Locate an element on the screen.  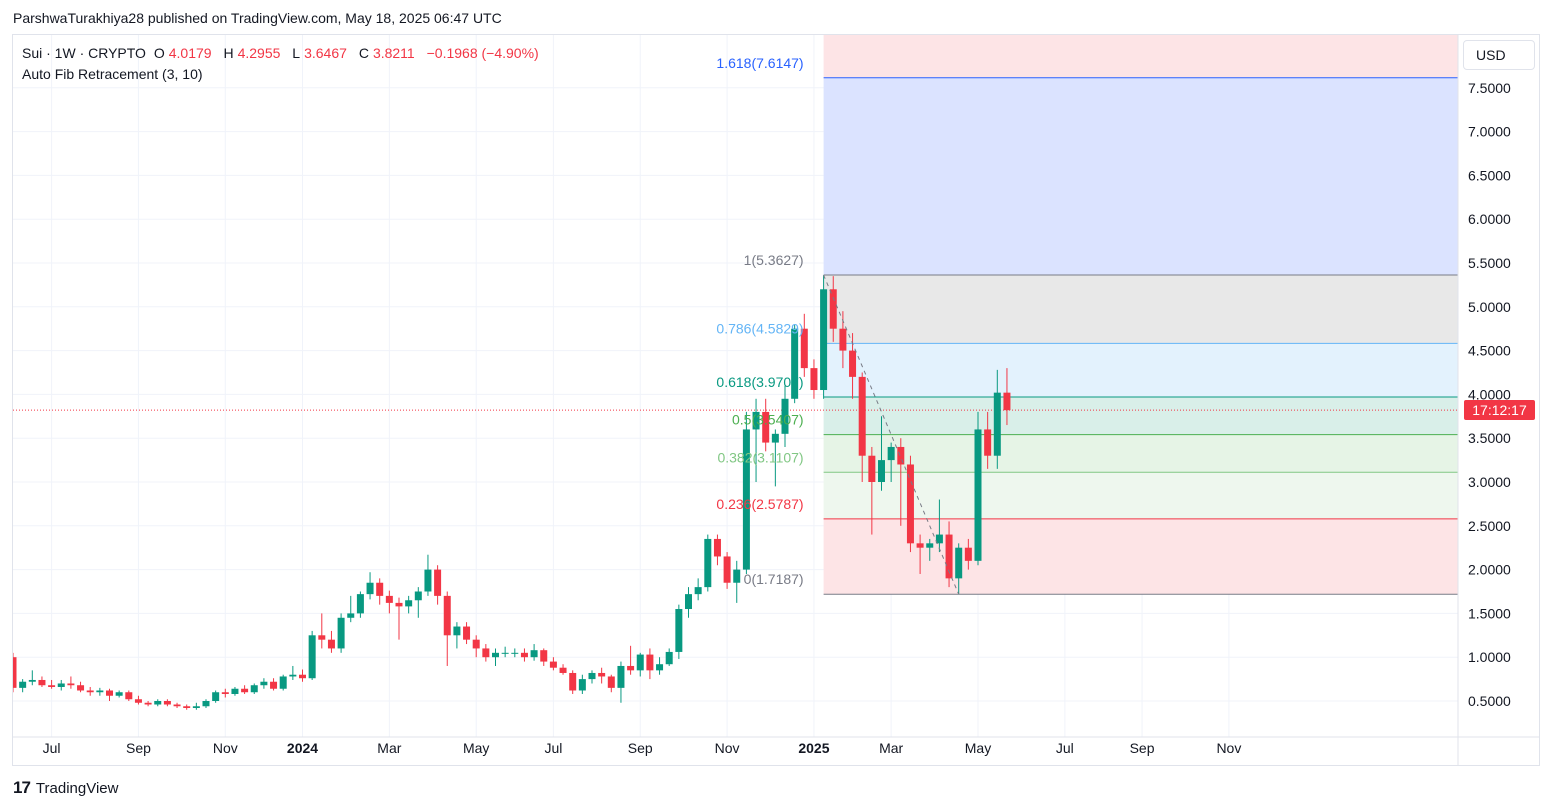
tradingview-brand: 17 TradingView is located at coordinates (65, 788).